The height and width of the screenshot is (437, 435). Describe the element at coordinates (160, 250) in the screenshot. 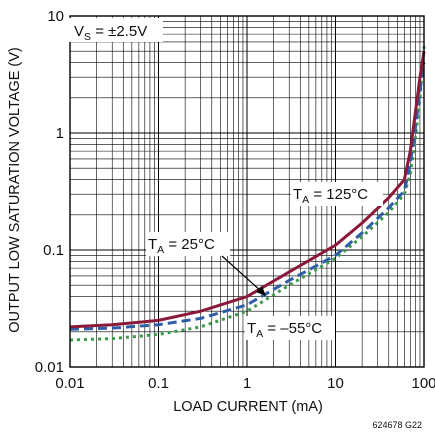

I see `label-25-sub: A` at that location.